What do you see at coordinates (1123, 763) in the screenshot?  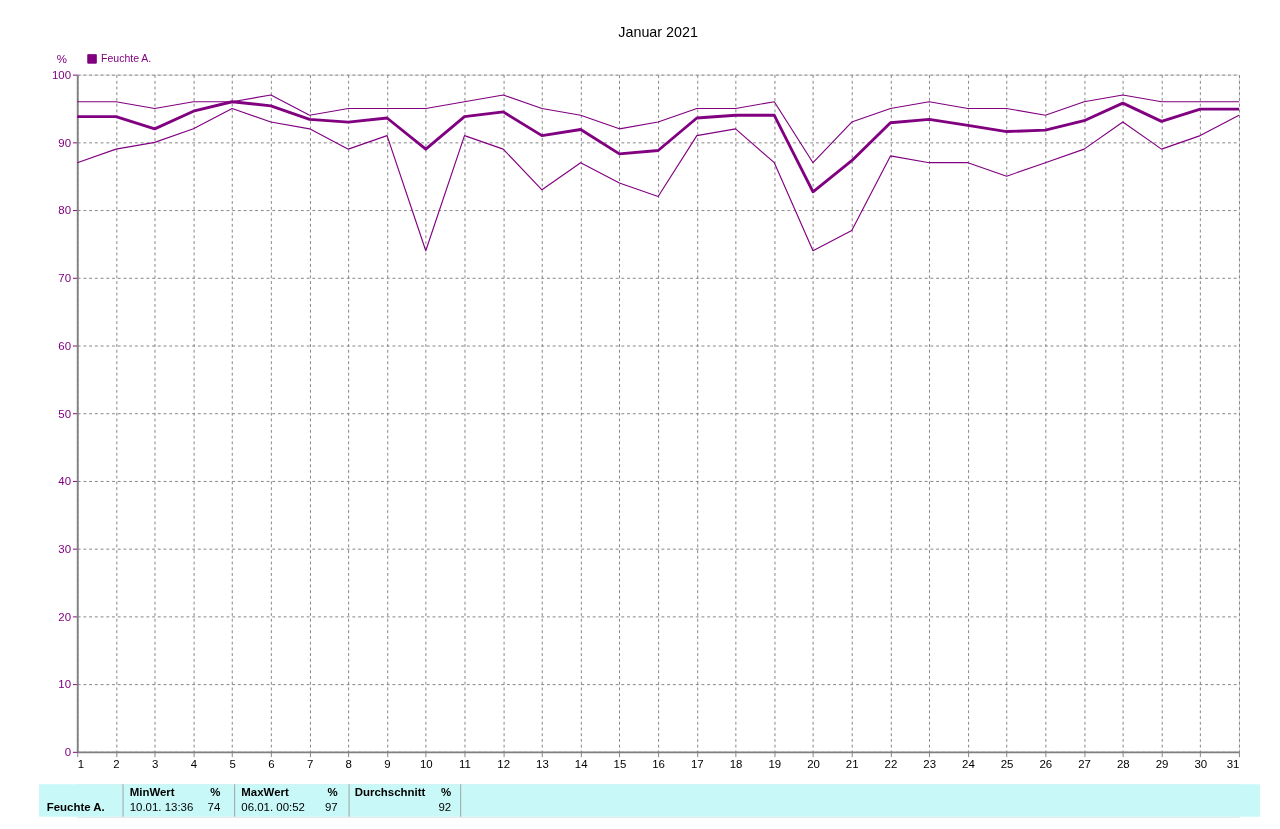 I see `x-tick-label: 28` at bounding box center [1123, 763].